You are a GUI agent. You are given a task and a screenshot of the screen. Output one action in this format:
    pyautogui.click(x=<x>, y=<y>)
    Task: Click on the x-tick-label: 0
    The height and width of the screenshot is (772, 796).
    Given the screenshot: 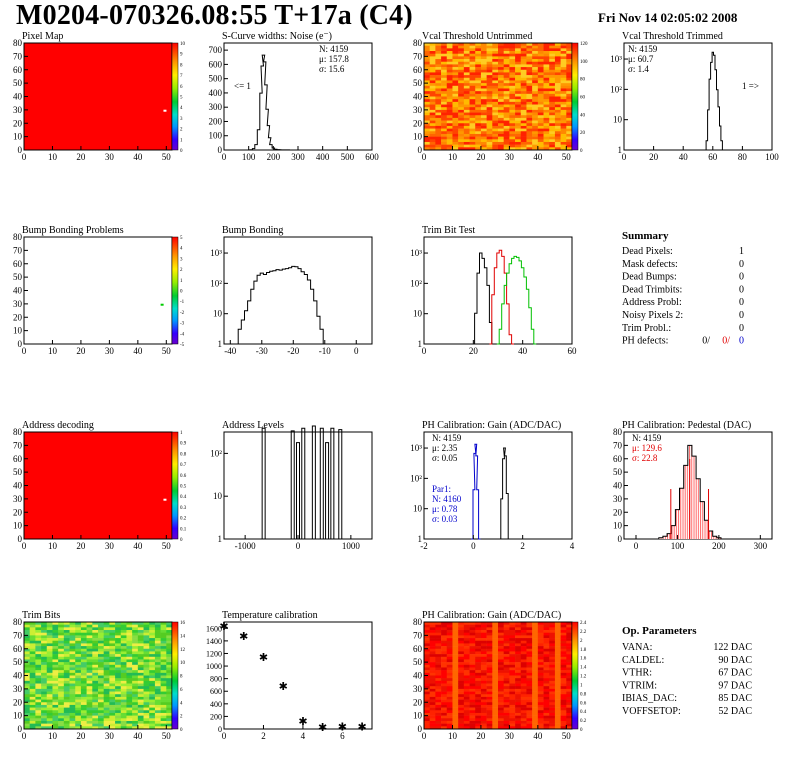 What is the action you would take?
    pyautogui.click(x=424, y=351)
    